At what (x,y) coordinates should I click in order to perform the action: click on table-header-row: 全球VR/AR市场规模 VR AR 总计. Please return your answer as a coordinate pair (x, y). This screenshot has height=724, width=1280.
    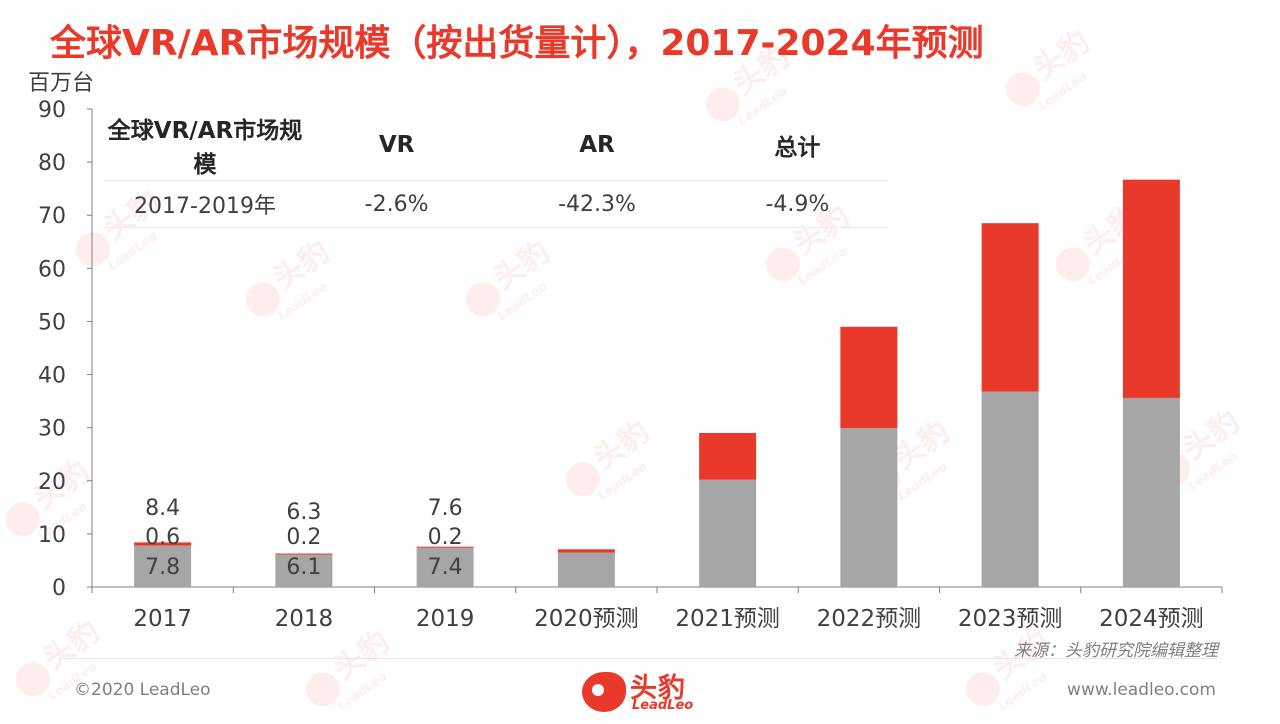
    Looking at the image, I should click on (496, 145).